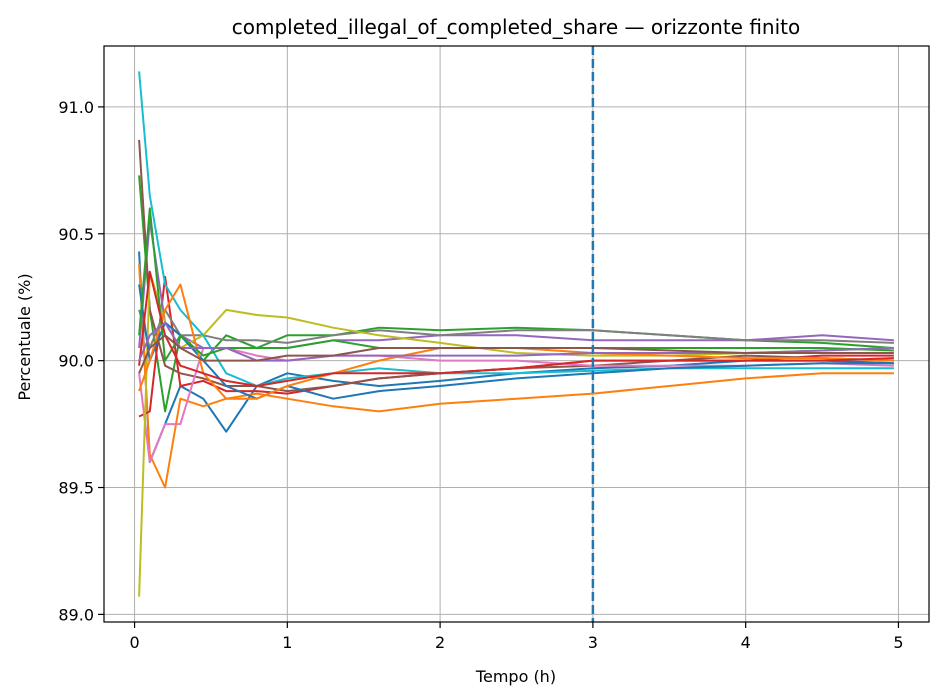  I want to click on y-tick-label: 89.5, so click(76, 488).